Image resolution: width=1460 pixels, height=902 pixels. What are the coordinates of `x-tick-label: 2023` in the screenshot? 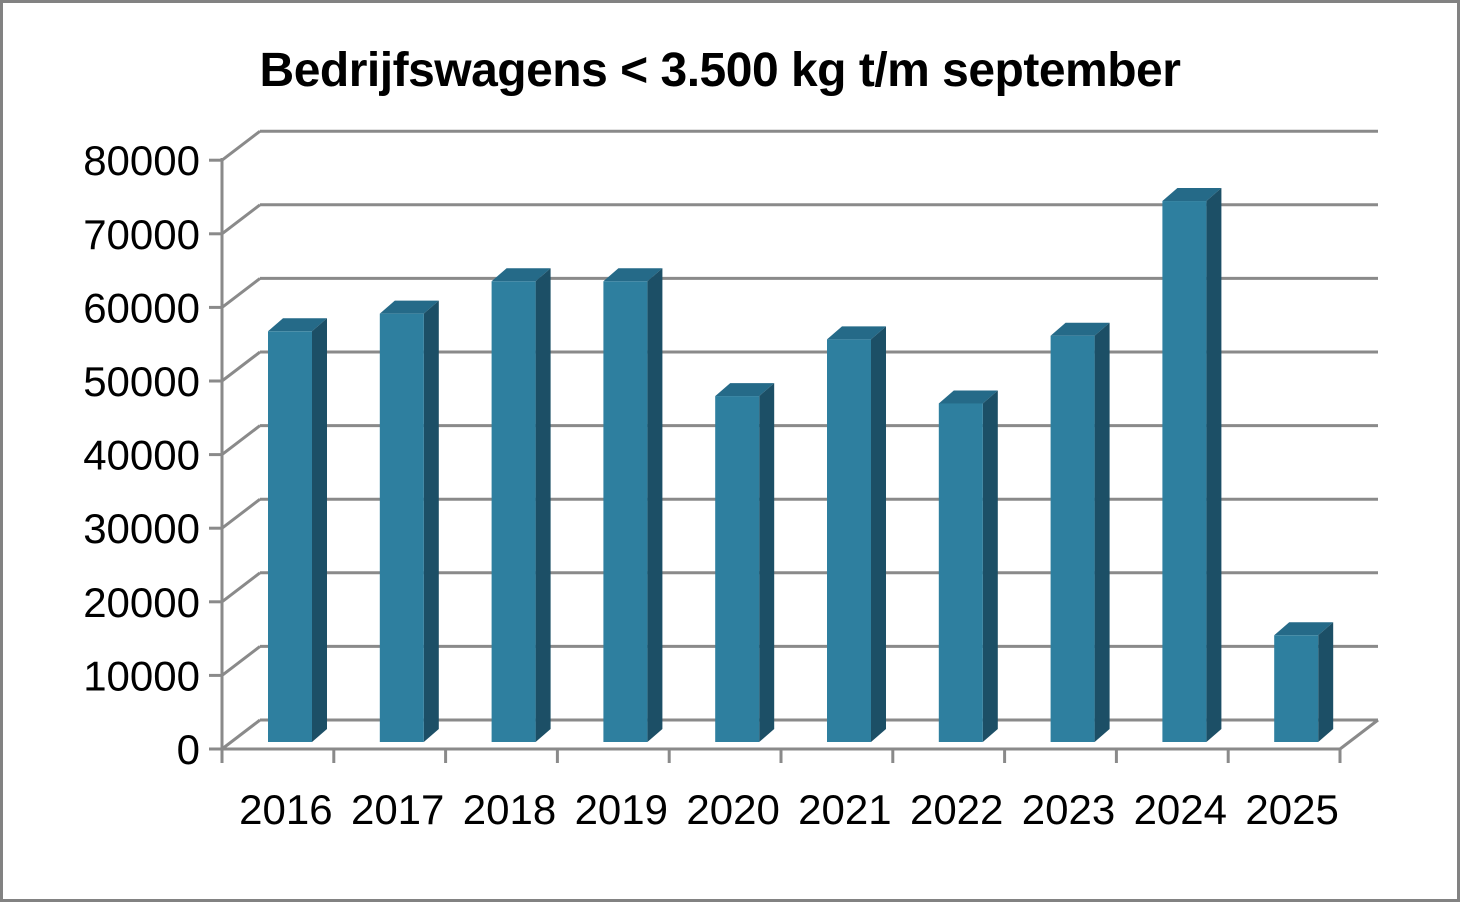 It's located at (1068, 809).